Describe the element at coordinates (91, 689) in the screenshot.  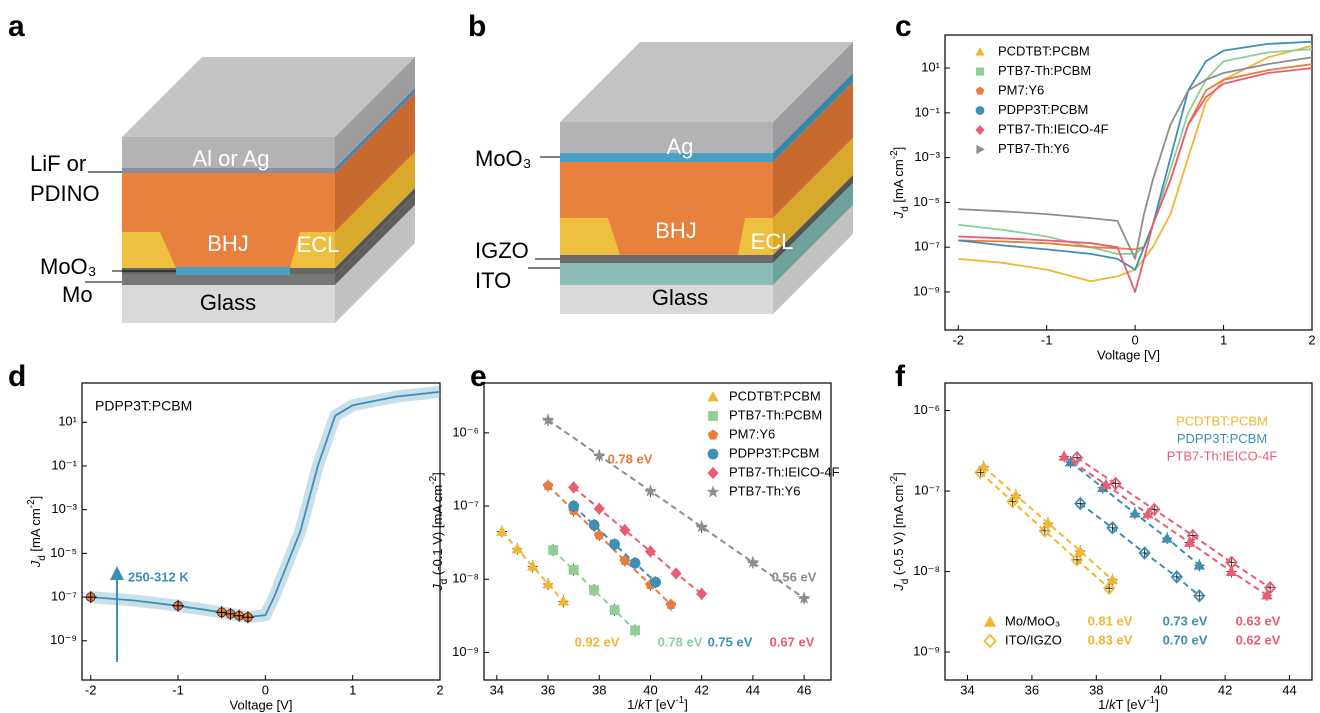
I see `x-tick-label: -2` at that location.